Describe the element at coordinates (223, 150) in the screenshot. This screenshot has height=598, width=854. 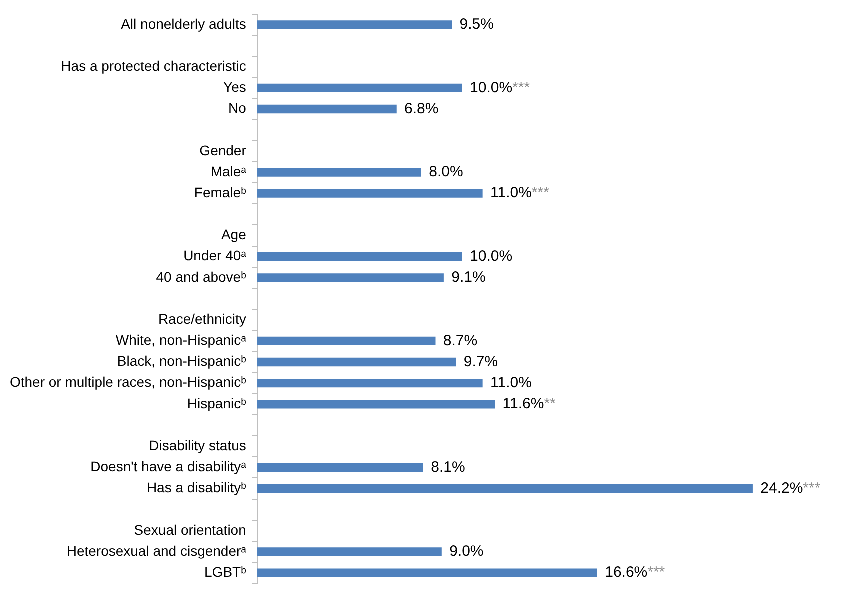
I see `y-tick-label: Gender` at that location.